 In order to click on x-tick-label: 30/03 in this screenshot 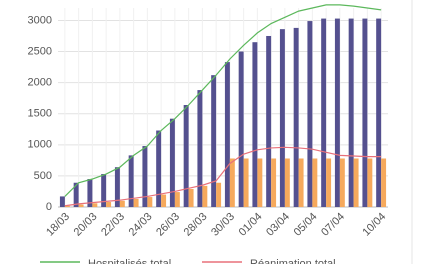, I will do `click(223, 225)`.